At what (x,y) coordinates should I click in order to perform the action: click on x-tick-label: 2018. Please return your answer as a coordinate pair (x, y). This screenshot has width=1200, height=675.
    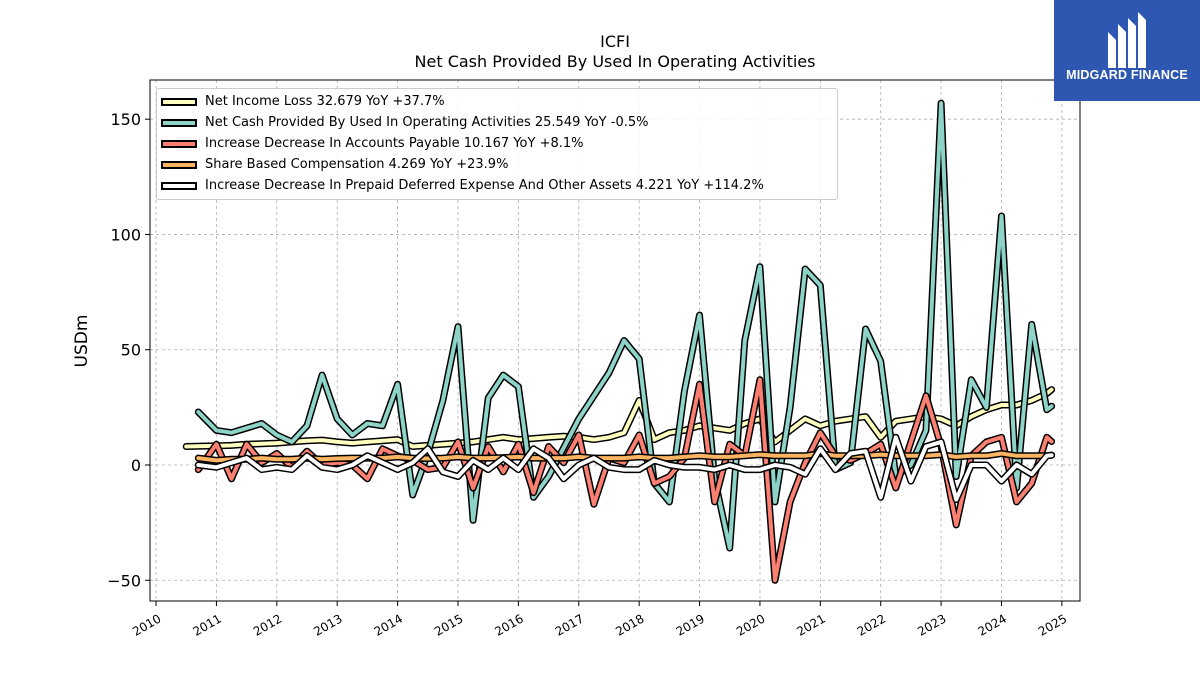
    Looking at the image, I should click on (629, 624).